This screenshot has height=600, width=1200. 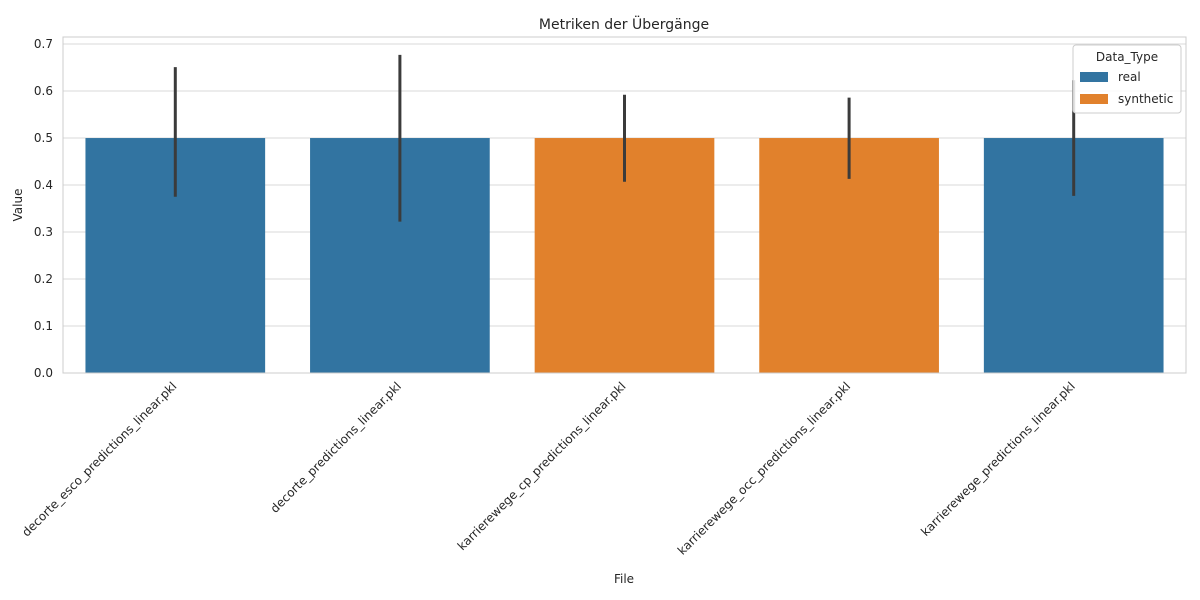 What do you see at coordinates (1094, 77) in the screenshot?
I see `legend-swatch-real` at bounding box center [1094, 77].